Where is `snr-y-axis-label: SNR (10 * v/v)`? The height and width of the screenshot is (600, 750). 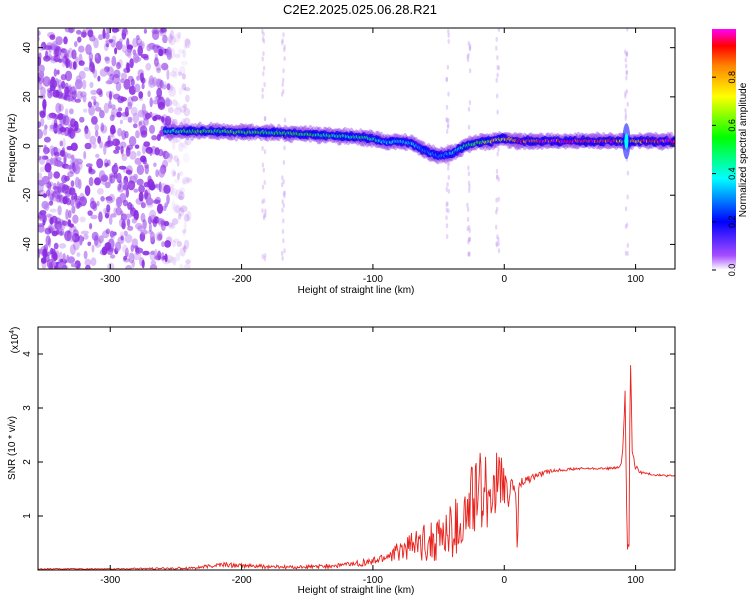 snr-y-axis-label: SNR (10 * v/v) is located at coordinates (12, 448).